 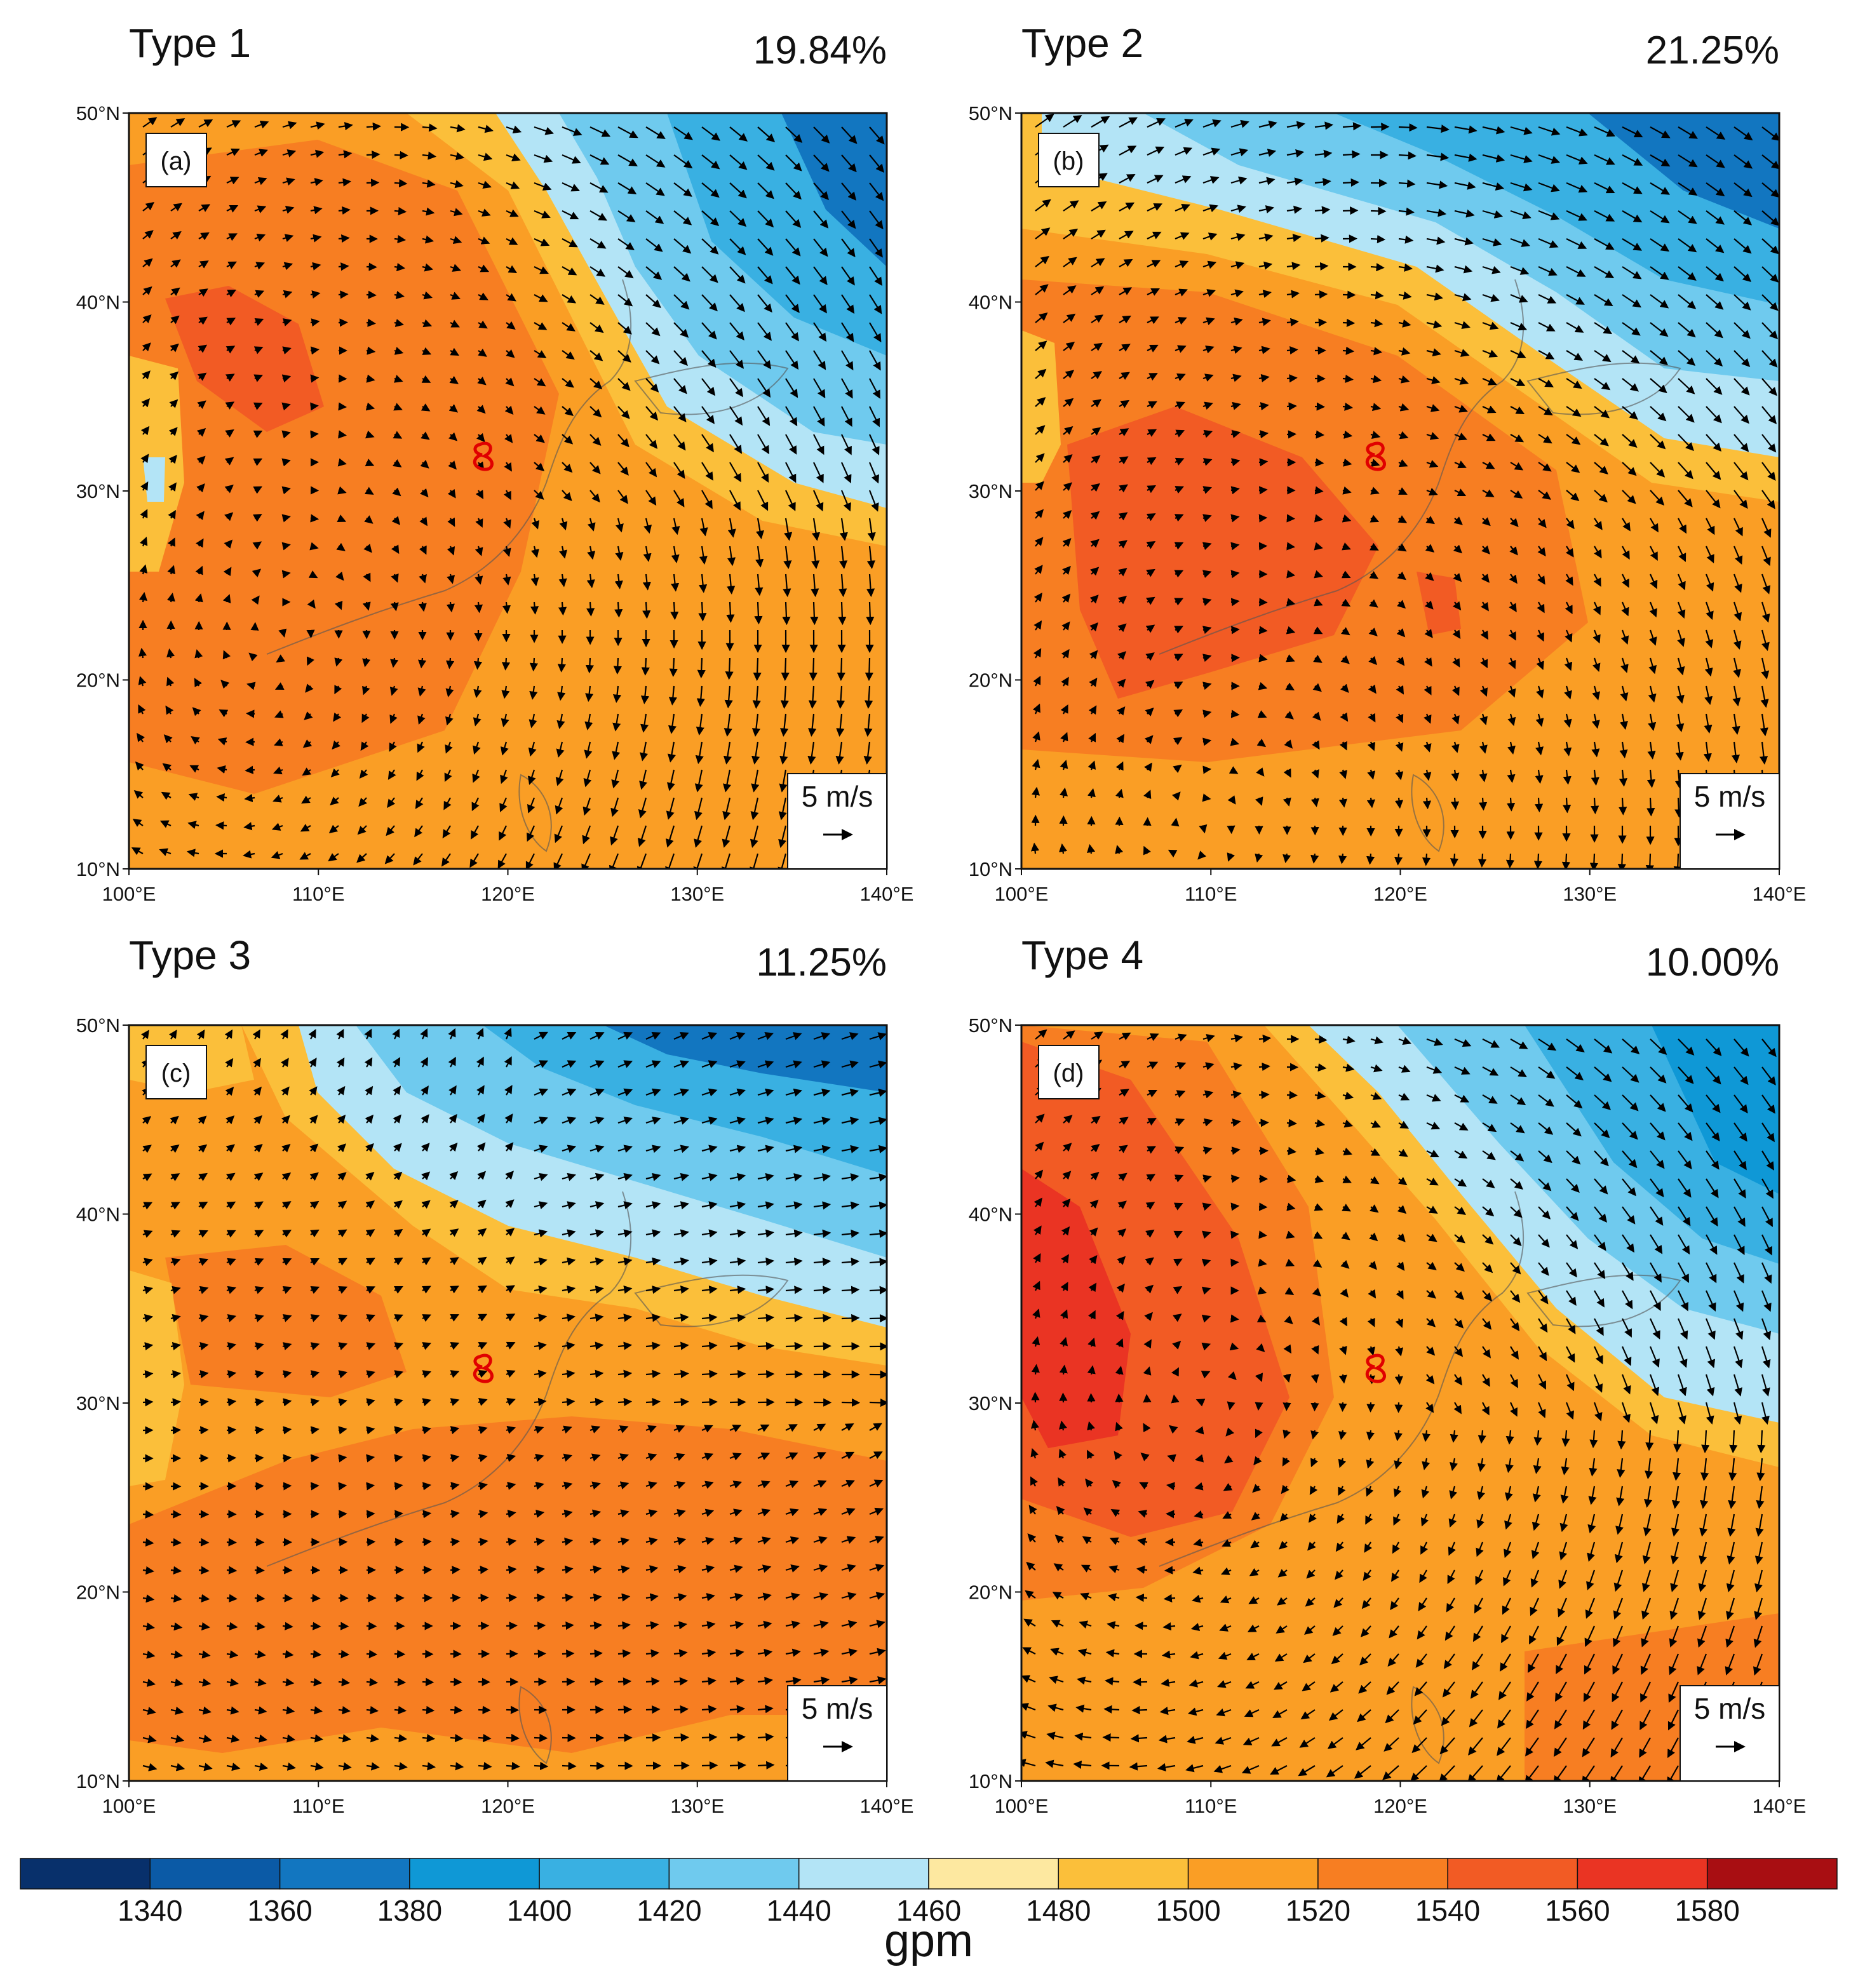 What do you see at coordinates (837, 821) in the screenshot?
I see `panel-a-reference-vector: 5 m/s` at bounding box center [837, 821].